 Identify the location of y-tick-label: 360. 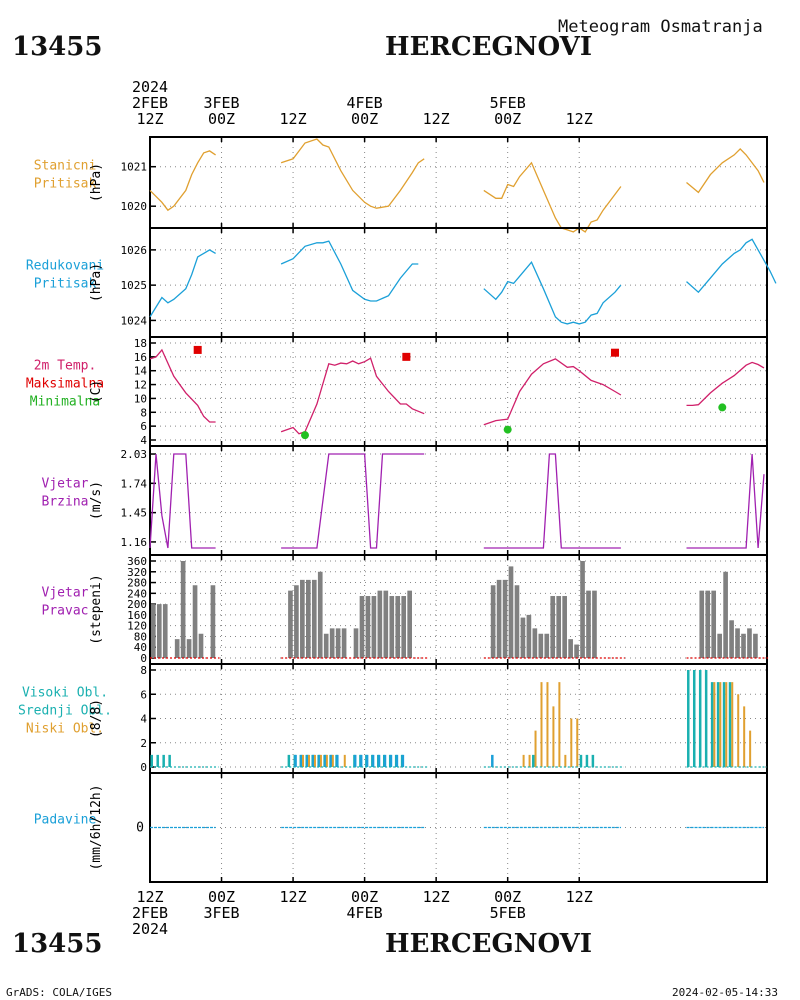
(137, 561).